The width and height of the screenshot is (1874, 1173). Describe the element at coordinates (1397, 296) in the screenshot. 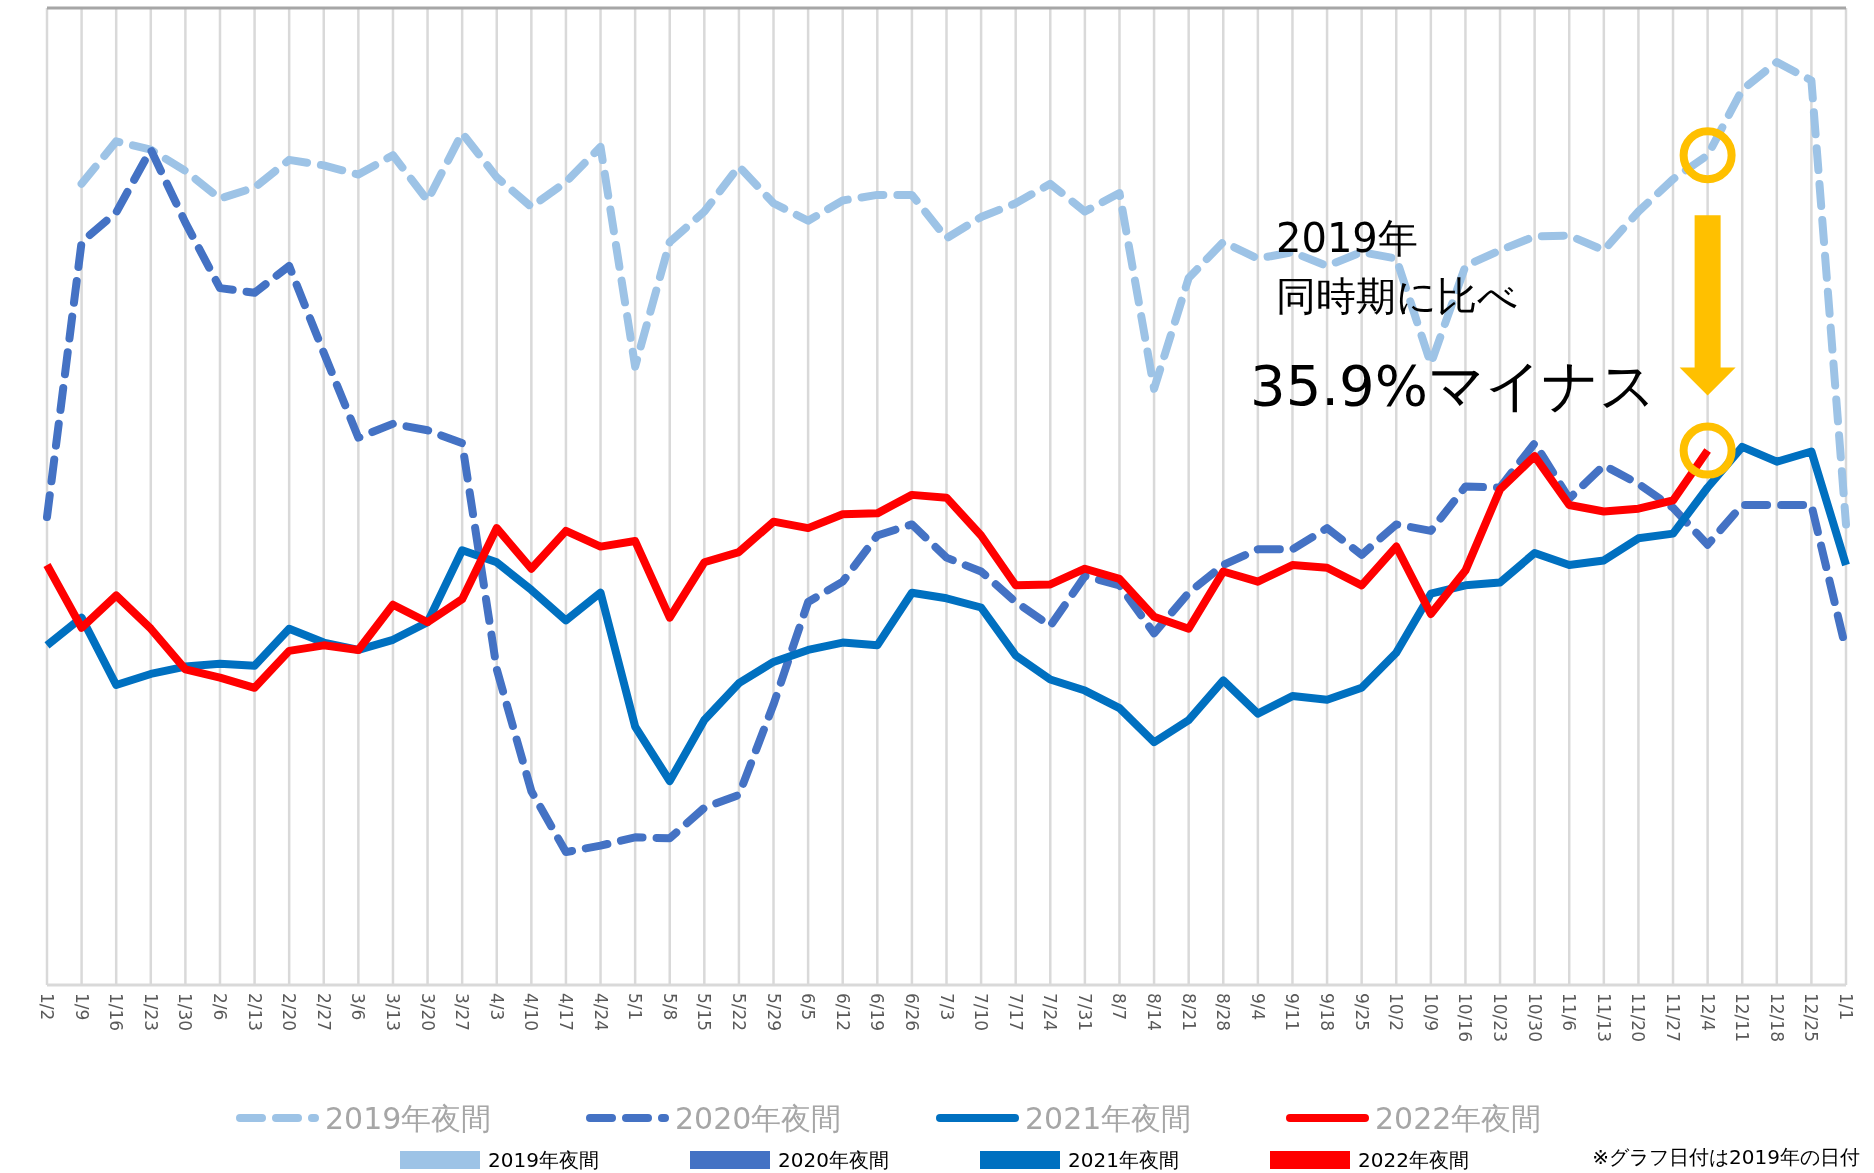

I see `annotation: 同時期に比べ` at that location.